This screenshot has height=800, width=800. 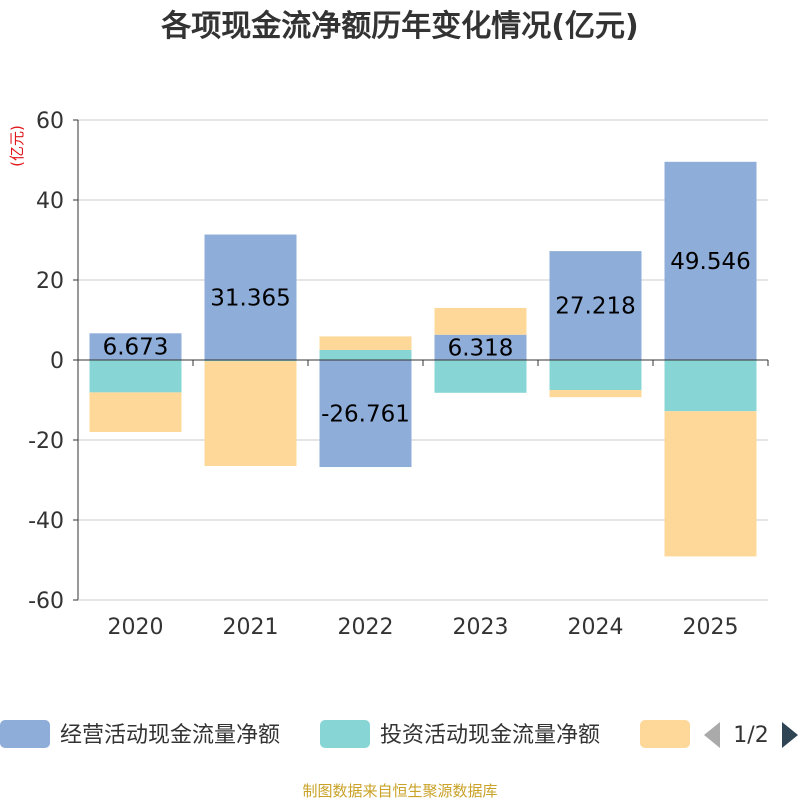 I want to click on data-label: 49.546, so click(x=710, y=262).